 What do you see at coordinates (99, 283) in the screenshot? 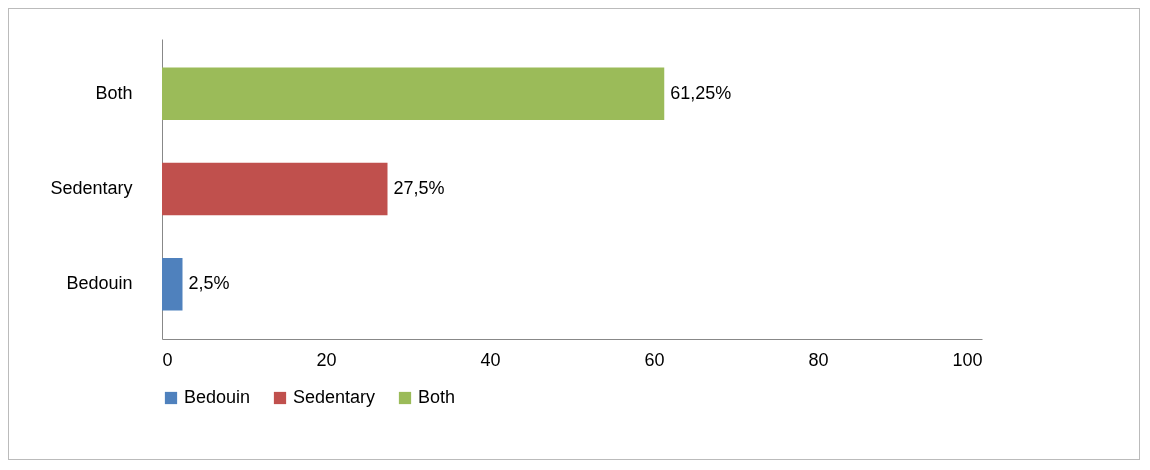
I see `y-tick-label: Bedouin` at bounding box center [99, 283].